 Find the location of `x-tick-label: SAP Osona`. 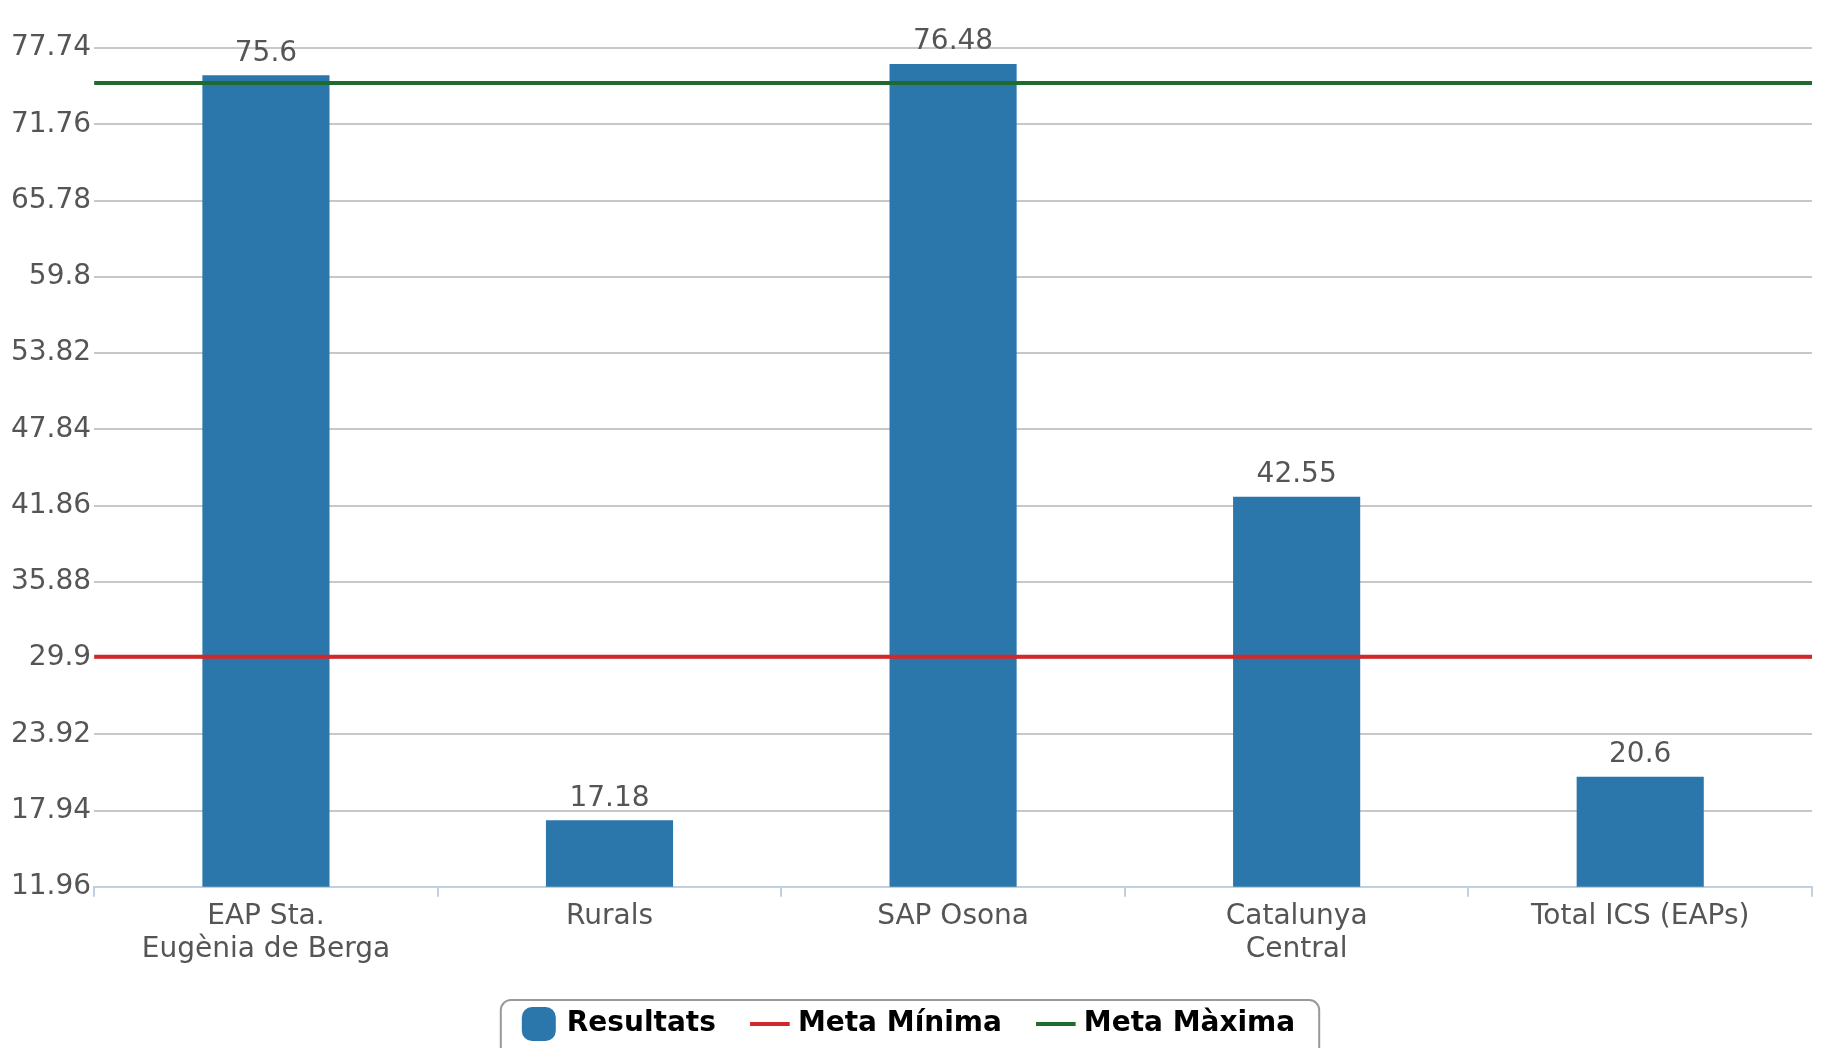

x-tick-label: SAP Osona is located at coordinates (953, 914).